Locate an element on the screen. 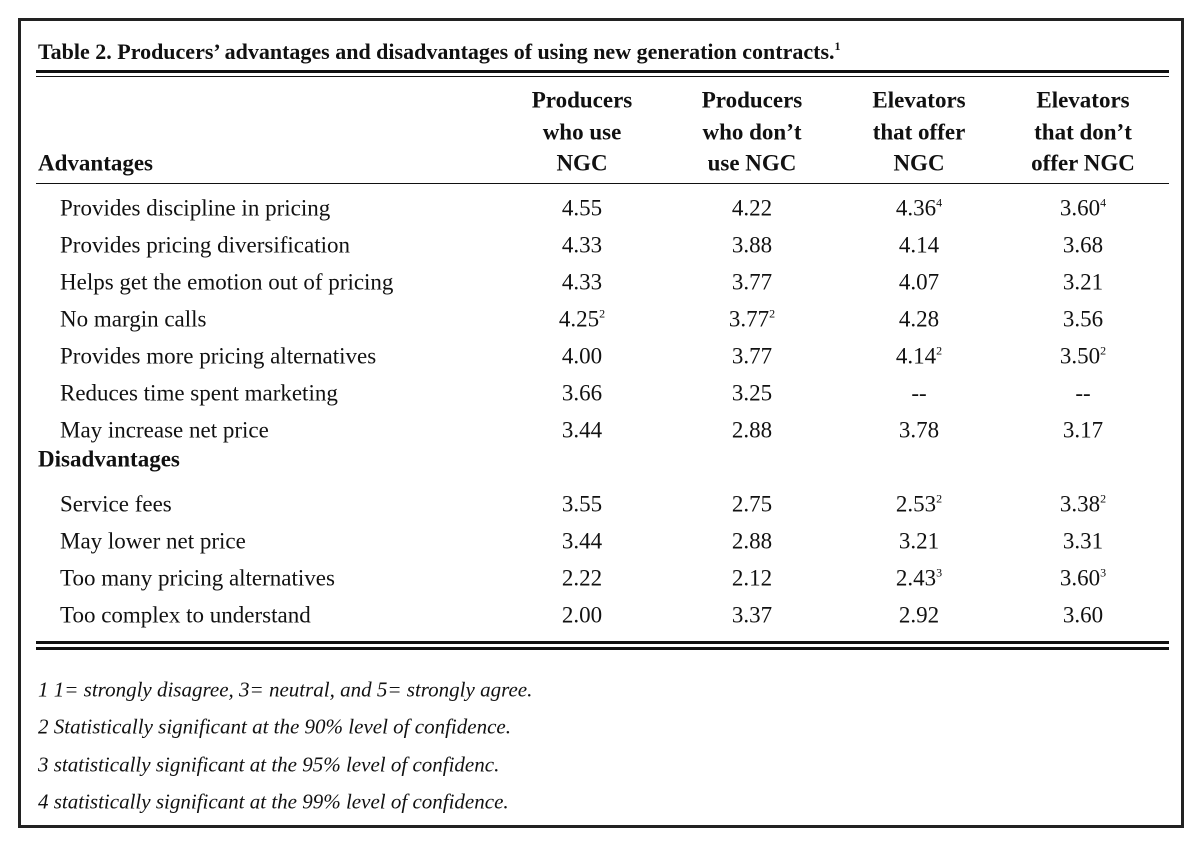 This screenshot has width=1202, height=846. cell: 4.55 is located at coordinates (582, 208).